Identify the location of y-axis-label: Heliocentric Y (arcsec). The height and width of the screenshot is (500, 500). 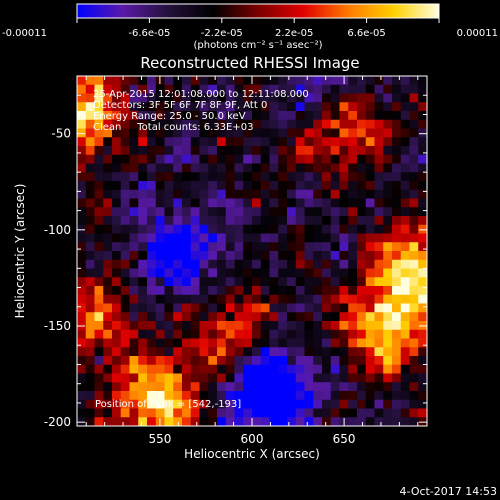
(20, 251).